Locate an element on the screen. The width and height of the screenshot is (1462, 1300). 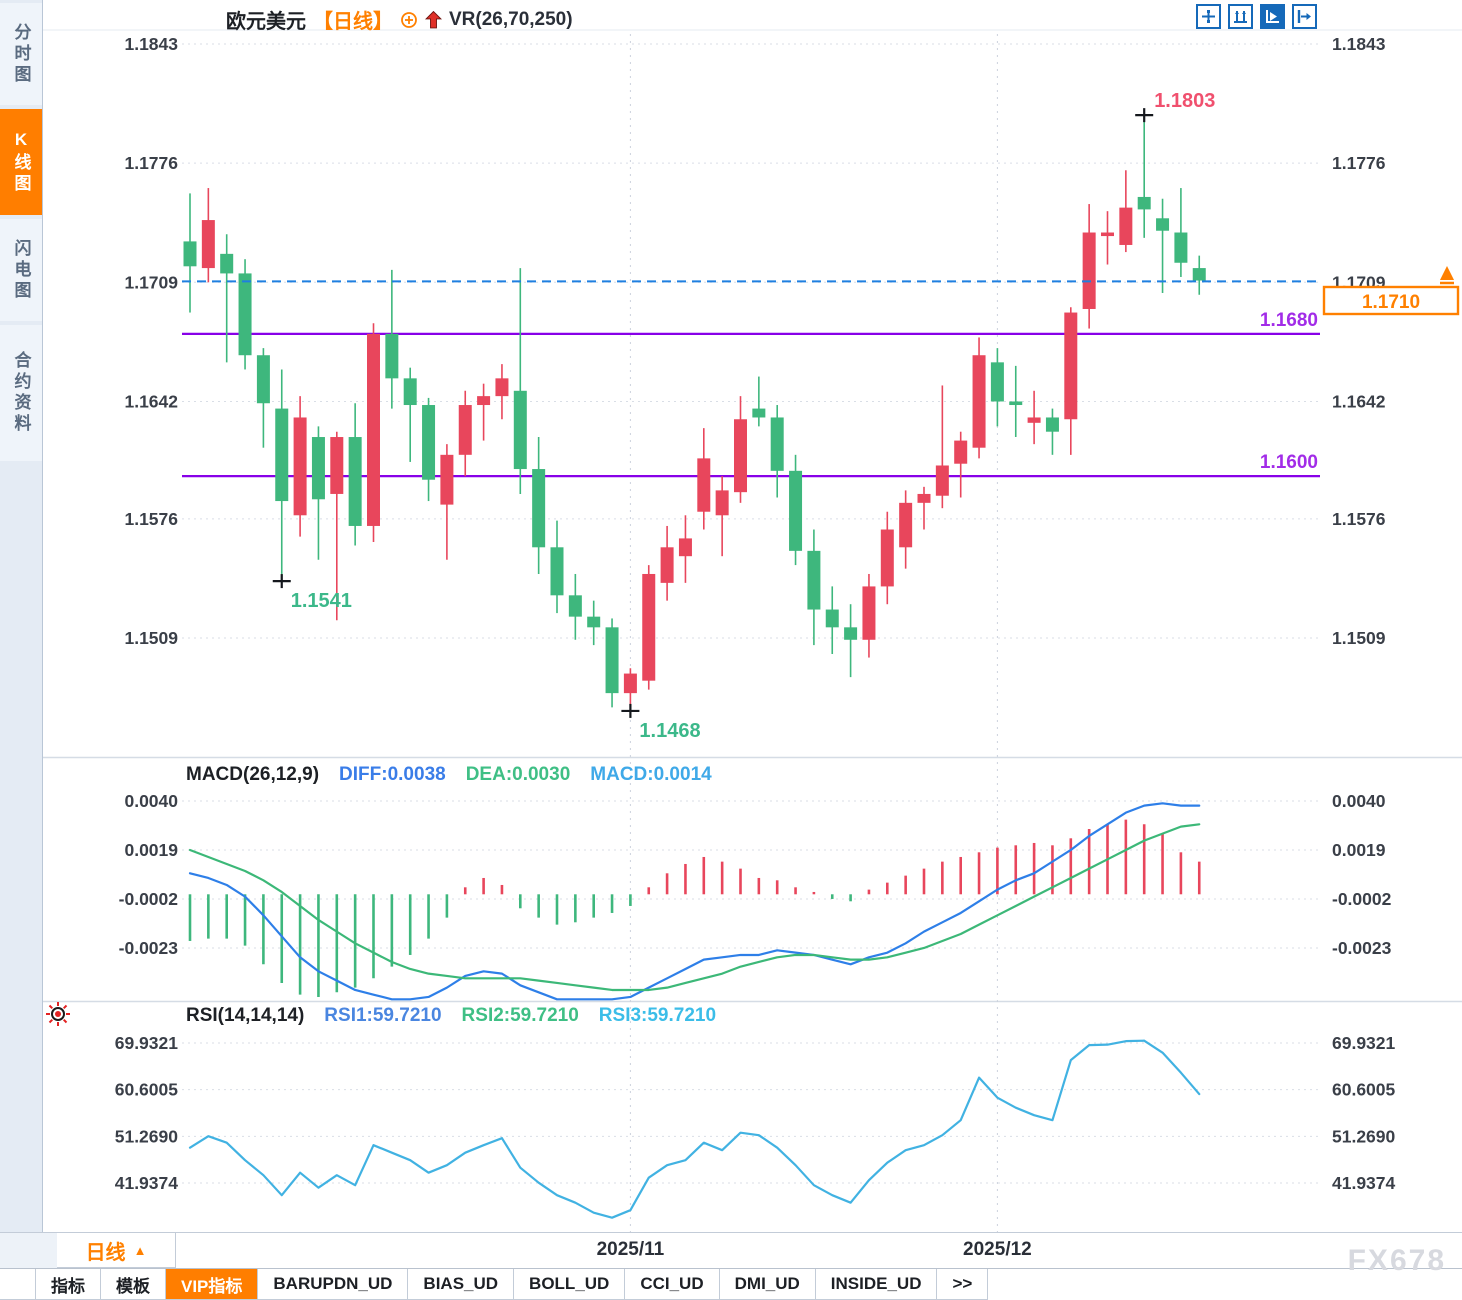
indicator-tab-9: INSIDE_UD is located at coordinates (876, 1284).